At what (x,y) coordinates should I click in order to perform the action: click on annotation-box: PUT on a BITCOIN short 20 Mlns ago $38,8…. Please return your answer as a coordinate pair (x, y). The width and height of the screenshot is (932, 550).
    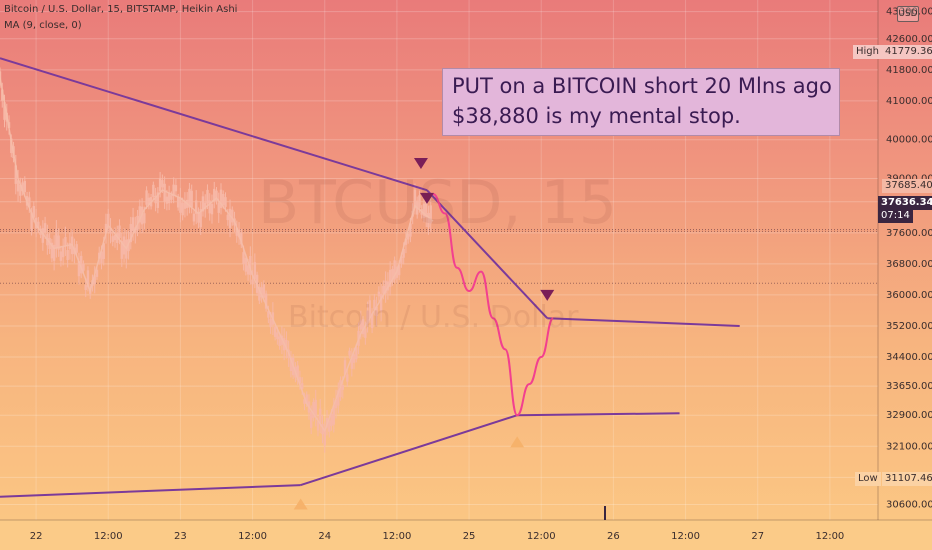
    Looking at the image, I should click on (641, 102).